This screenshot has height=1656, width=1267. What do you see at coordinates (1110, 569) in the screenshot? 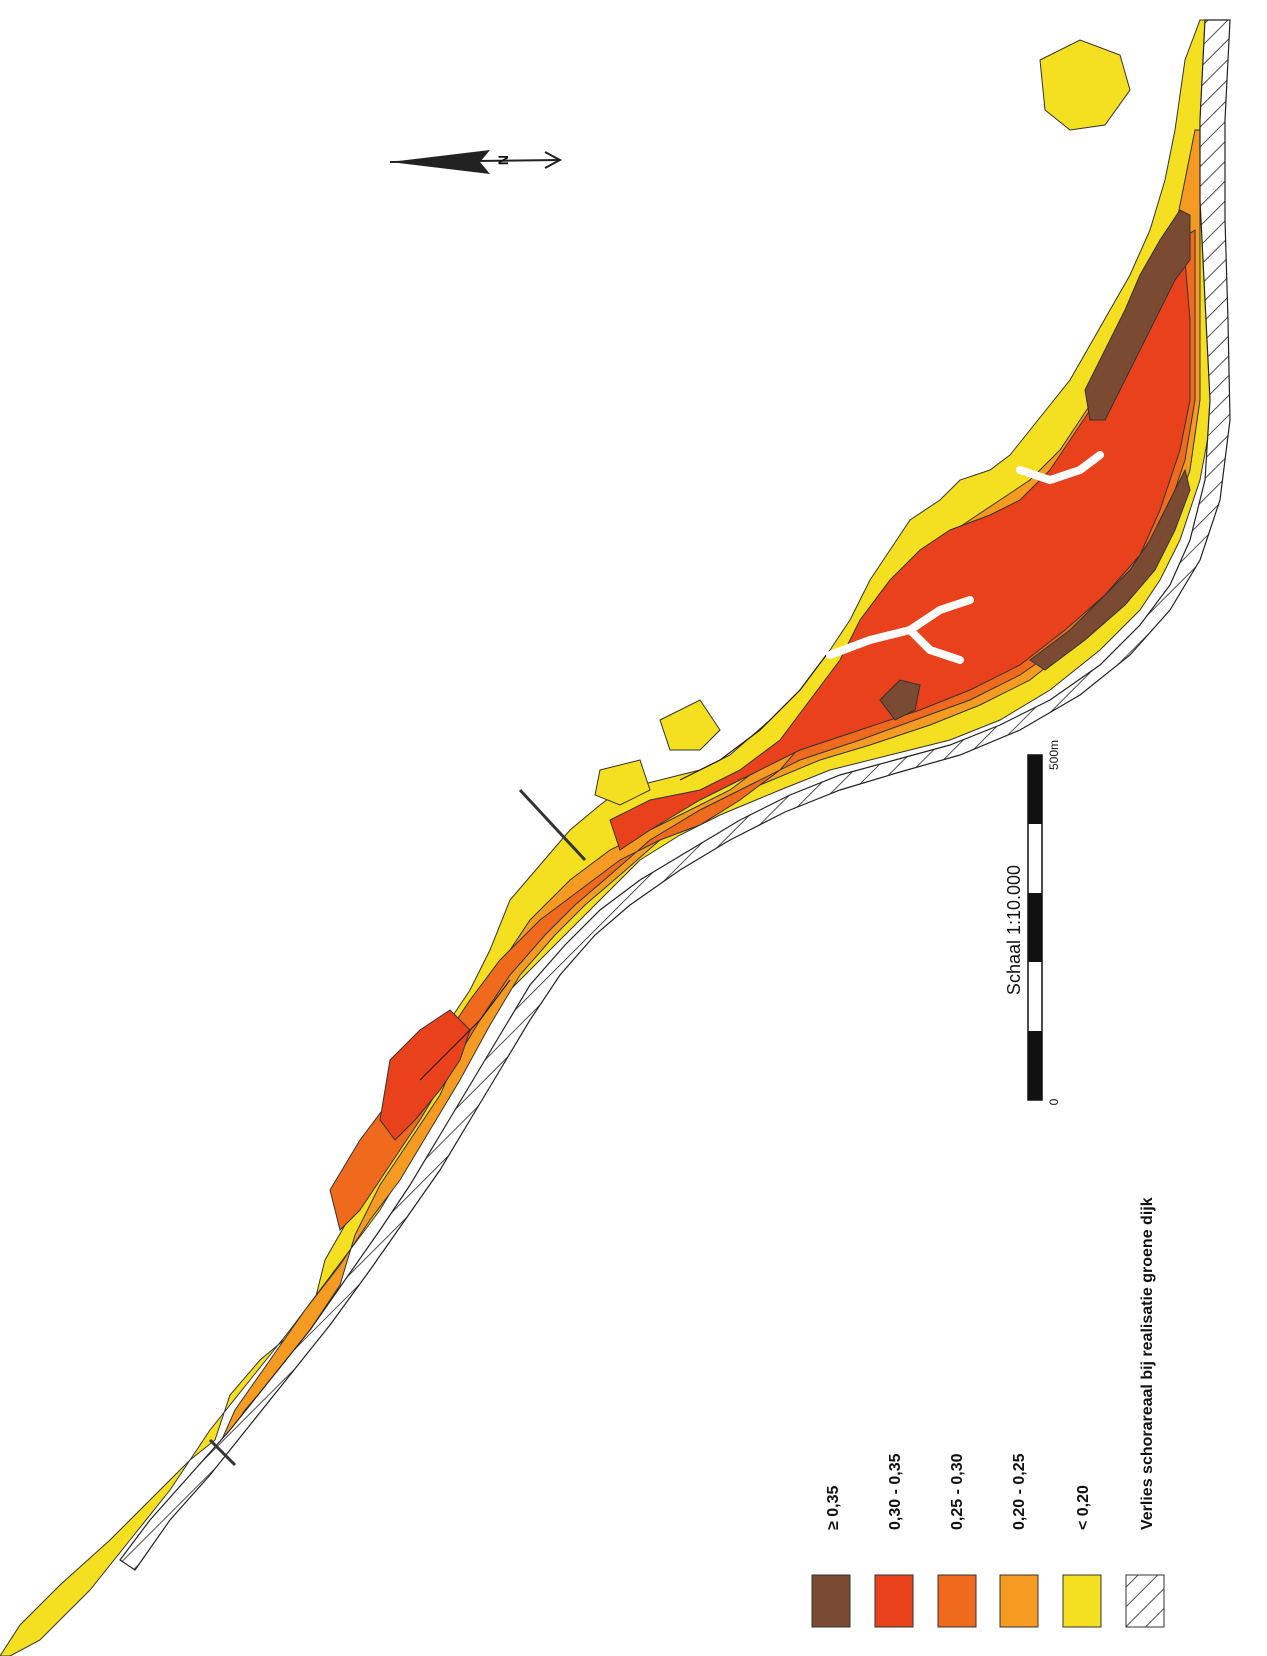
I see `zone-gte-035-east` at bounding box center [1110, 569].